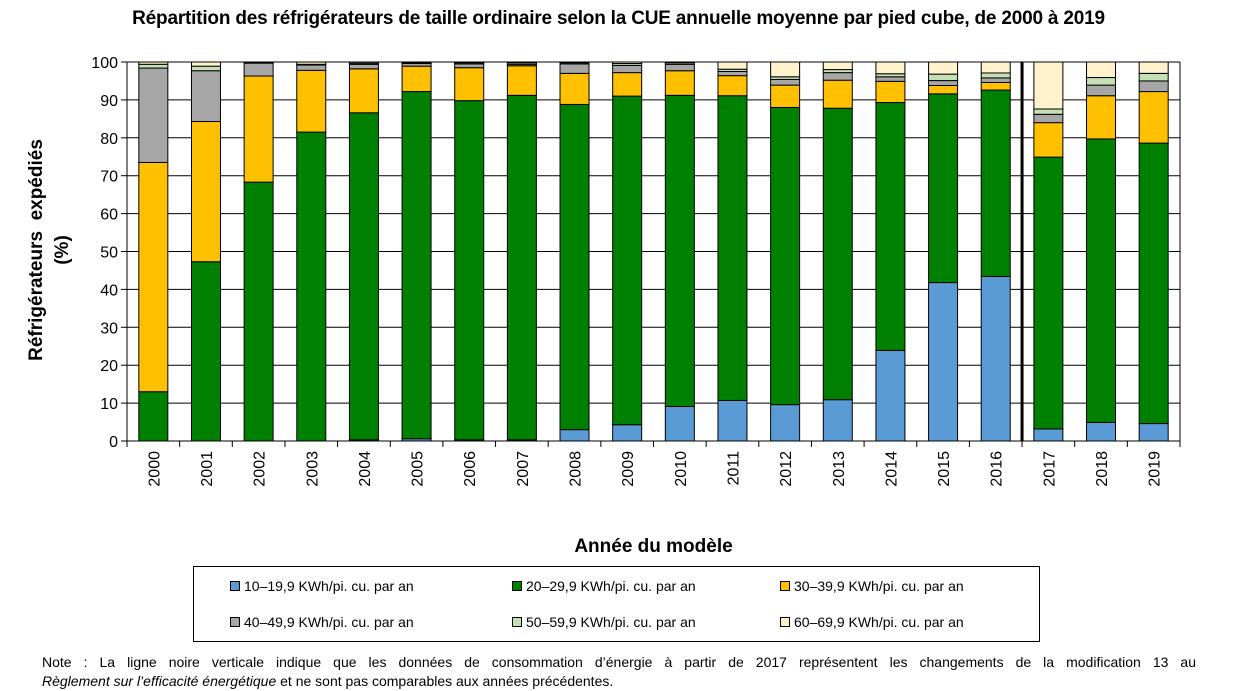  What do you see at coordinates (322, 622) in the screenshot?
I see `legend-item: 40–49,9 KWh/pi. cu. par an` at bounding box center [322, 622].